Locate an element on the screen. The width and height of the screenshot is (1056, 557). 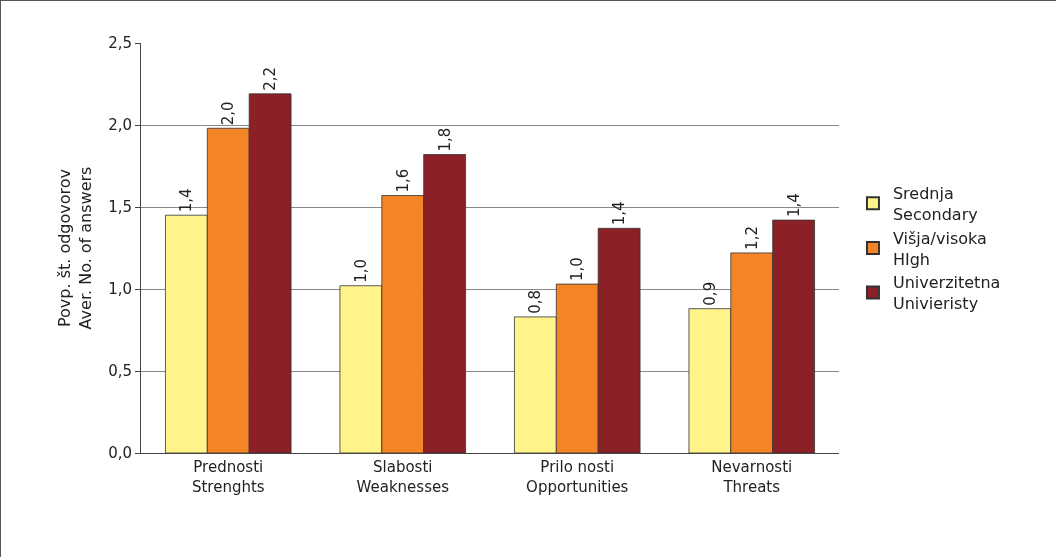
x-tick-label: Nevarnosti Threats is located at coordinates (752, 477).